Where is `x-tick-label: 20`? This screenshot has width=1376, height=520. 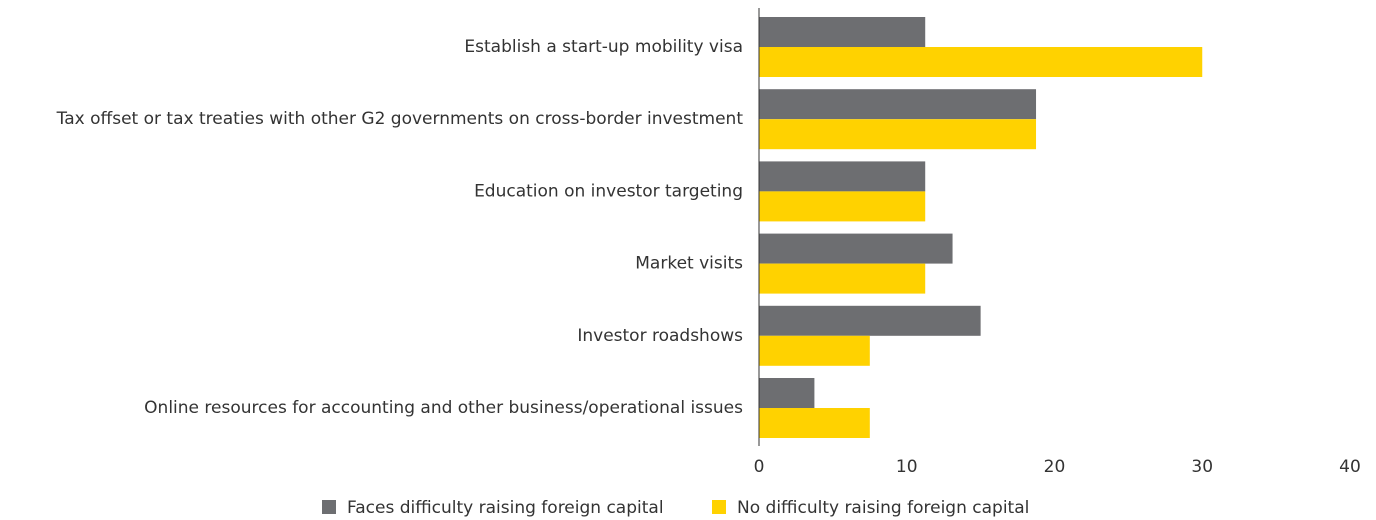 x-tick-label: 20 is located at coordinates (1055, 467).